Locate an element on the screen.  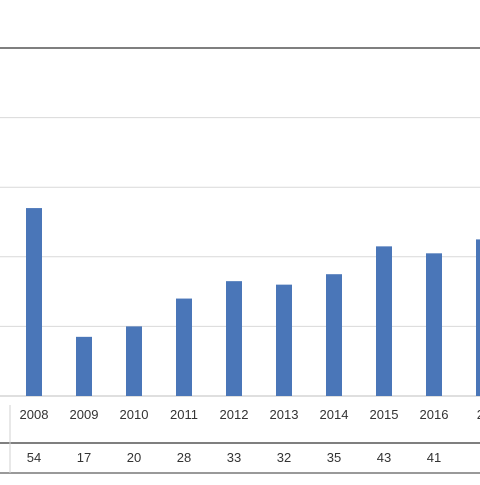
x-tick-label: 2016 is located at coordinates (434, 414).